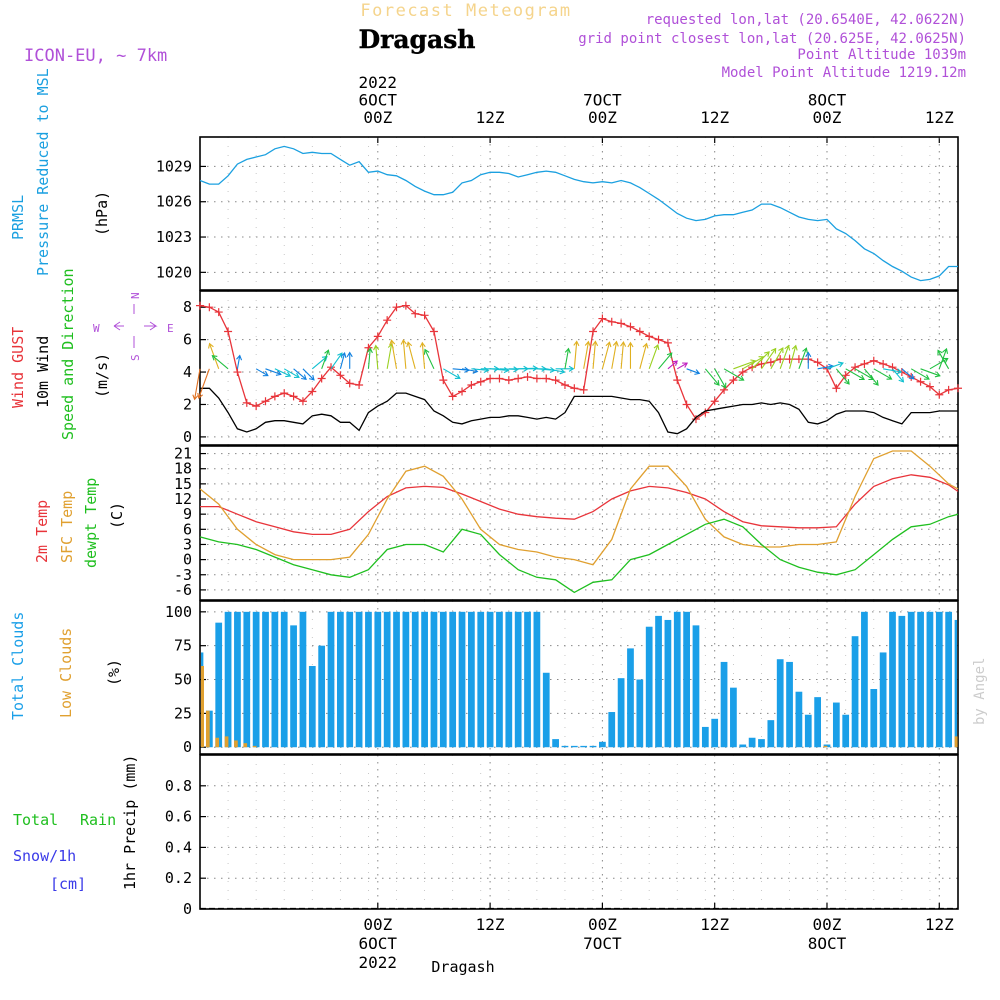 The height and width of the screenshot is (1000, 1000). I want to click on axis-label-10m-wind: 10m Wind, so click(43, 372).